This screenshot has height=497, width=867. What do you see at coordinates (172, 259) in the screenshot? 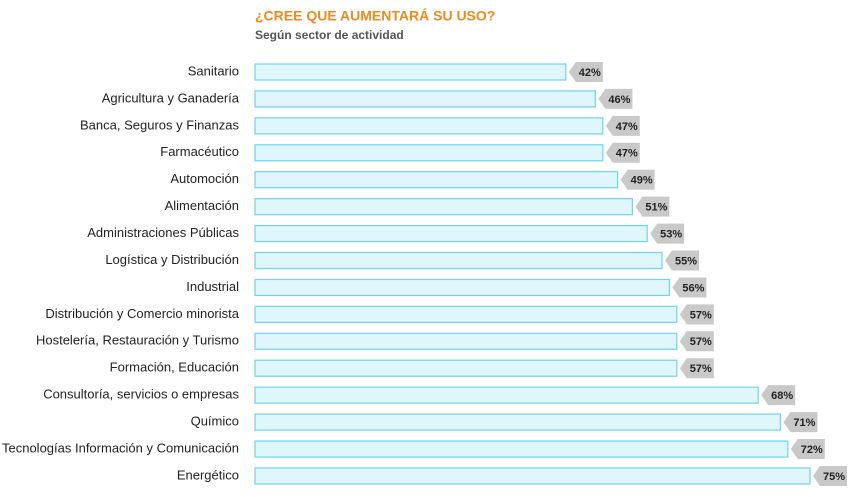
I see `category-label: Logística y Distribución` at bounding box center [172, 259].